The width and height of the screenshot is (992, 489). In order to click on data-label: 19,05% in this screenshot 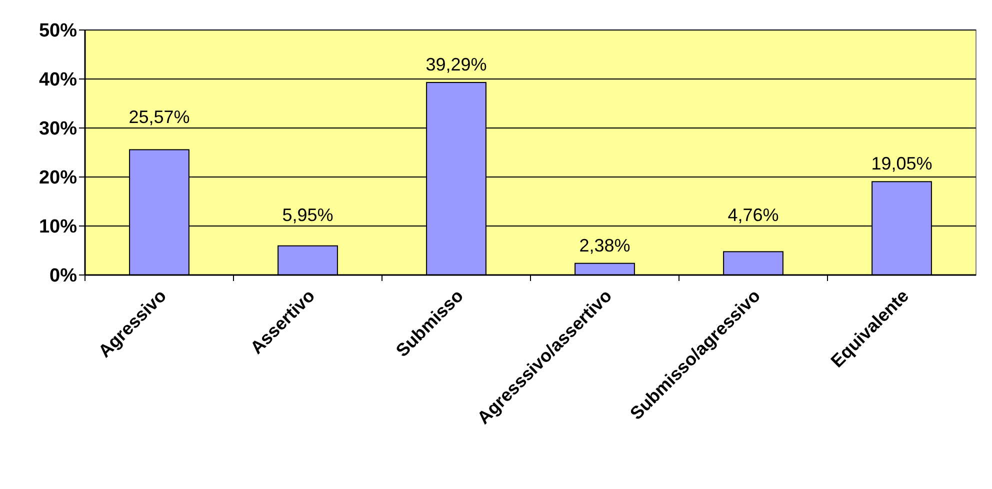, I will do `click(901, 164)`.